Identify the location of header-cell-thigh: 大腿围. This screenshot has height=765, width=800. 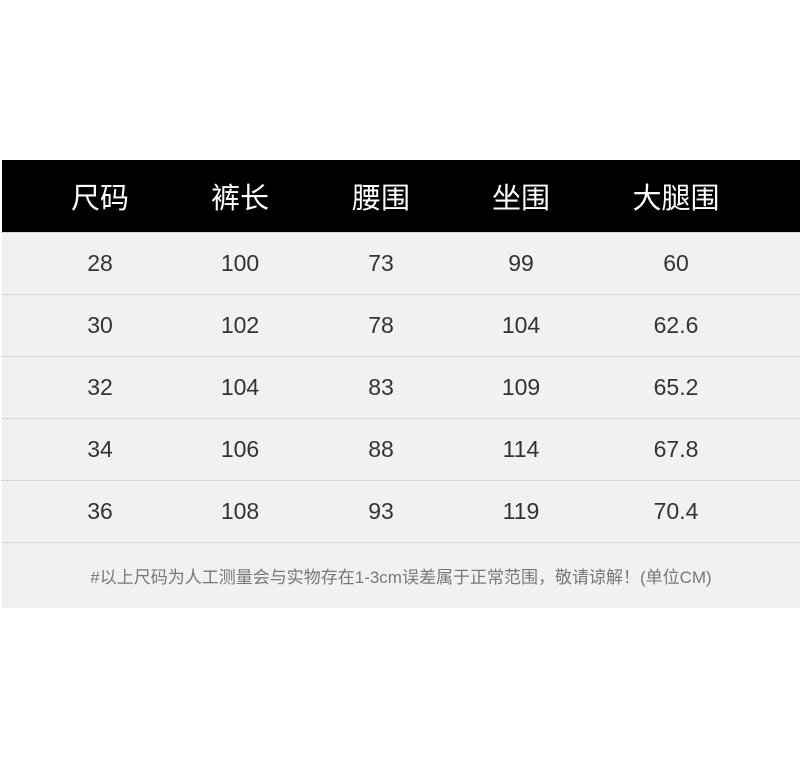
(676, 199).